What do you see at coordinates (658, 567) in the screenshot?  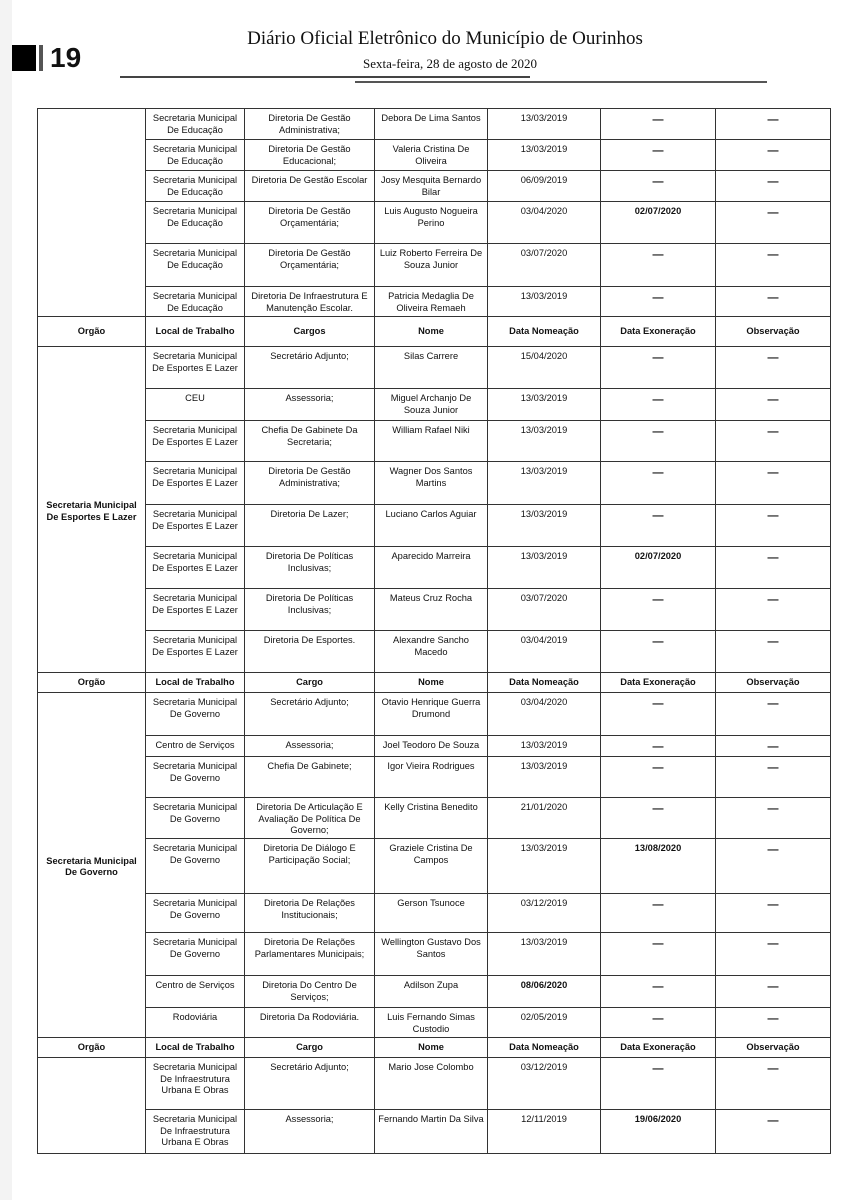 I see `data-exoneracao-cell: 02/07/2020` at bounding box center [658, 567].